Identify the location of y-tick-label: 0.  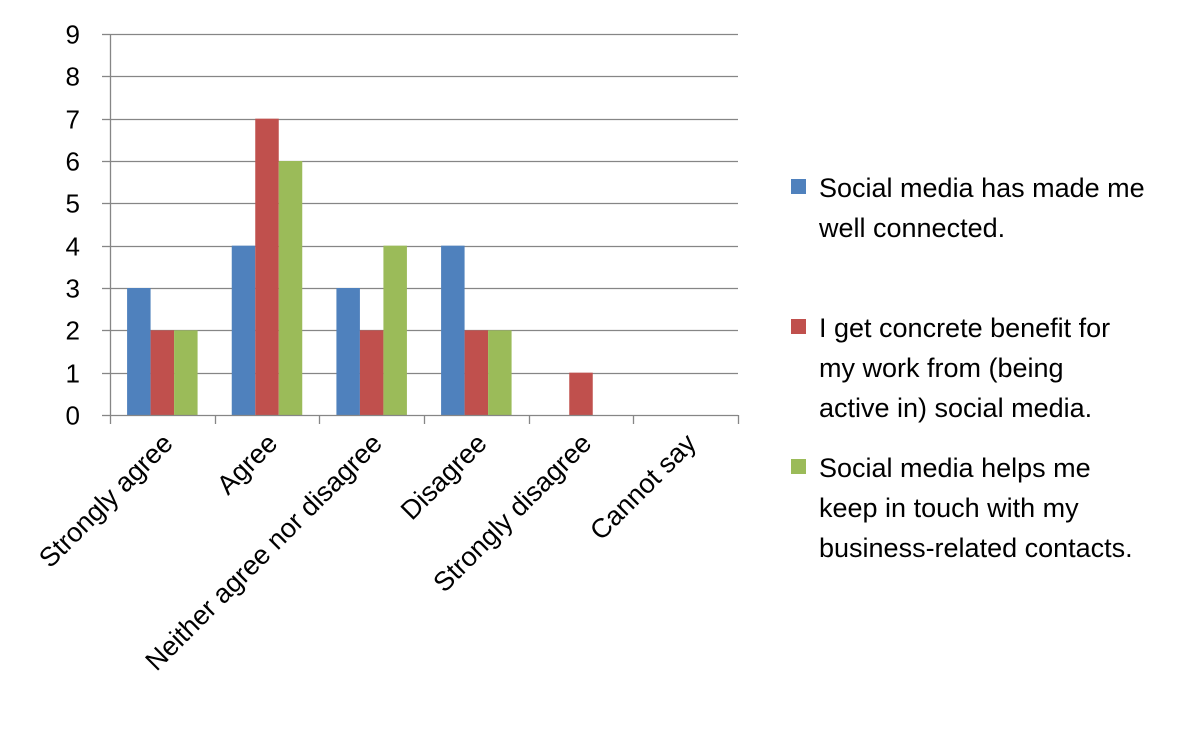
(73, 416).